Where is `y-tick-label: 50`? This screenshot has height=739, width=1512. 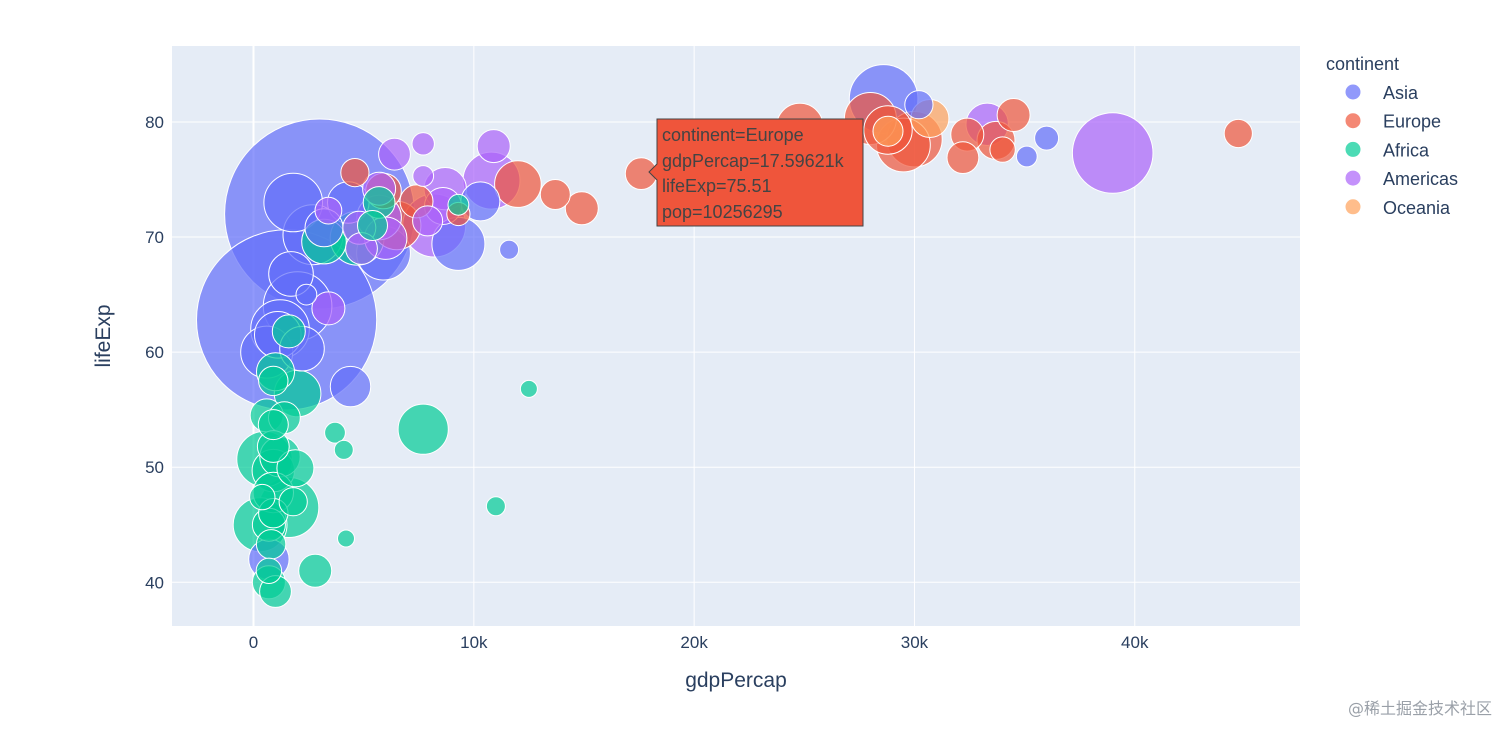
y-tick-label: 50 is located at coordinates (154, 467).